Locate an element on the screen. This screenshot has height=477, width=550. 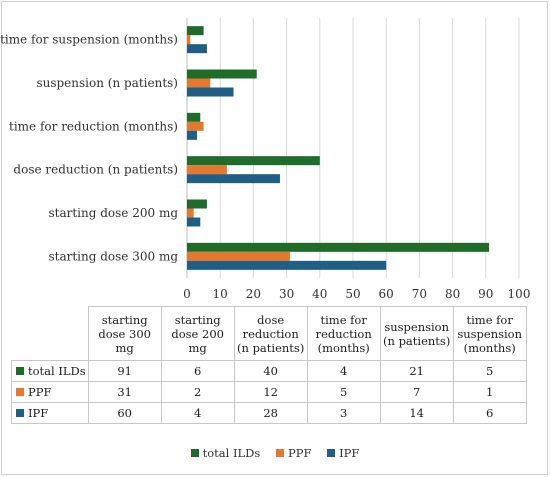
legend-label: IPF is located at coordinates (349, 453).